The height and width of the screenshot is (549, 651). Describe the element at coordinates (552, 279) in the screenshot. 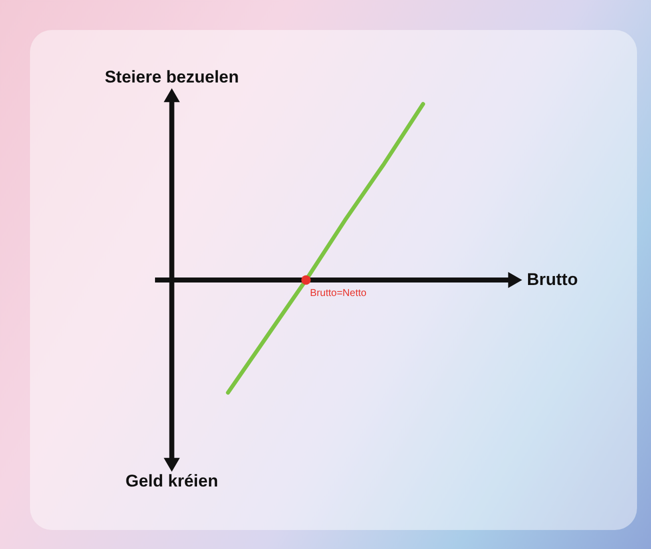

I see `x-axis-title: Brutto` at that location.